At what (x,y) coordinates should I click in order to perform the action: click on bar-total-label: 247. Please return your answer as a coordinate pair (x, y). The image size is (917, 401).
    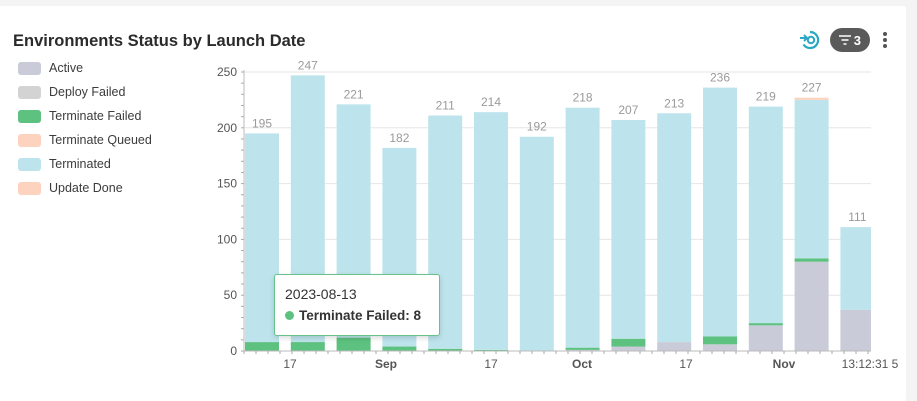
    Looking at the image, I should click on (308, 65).